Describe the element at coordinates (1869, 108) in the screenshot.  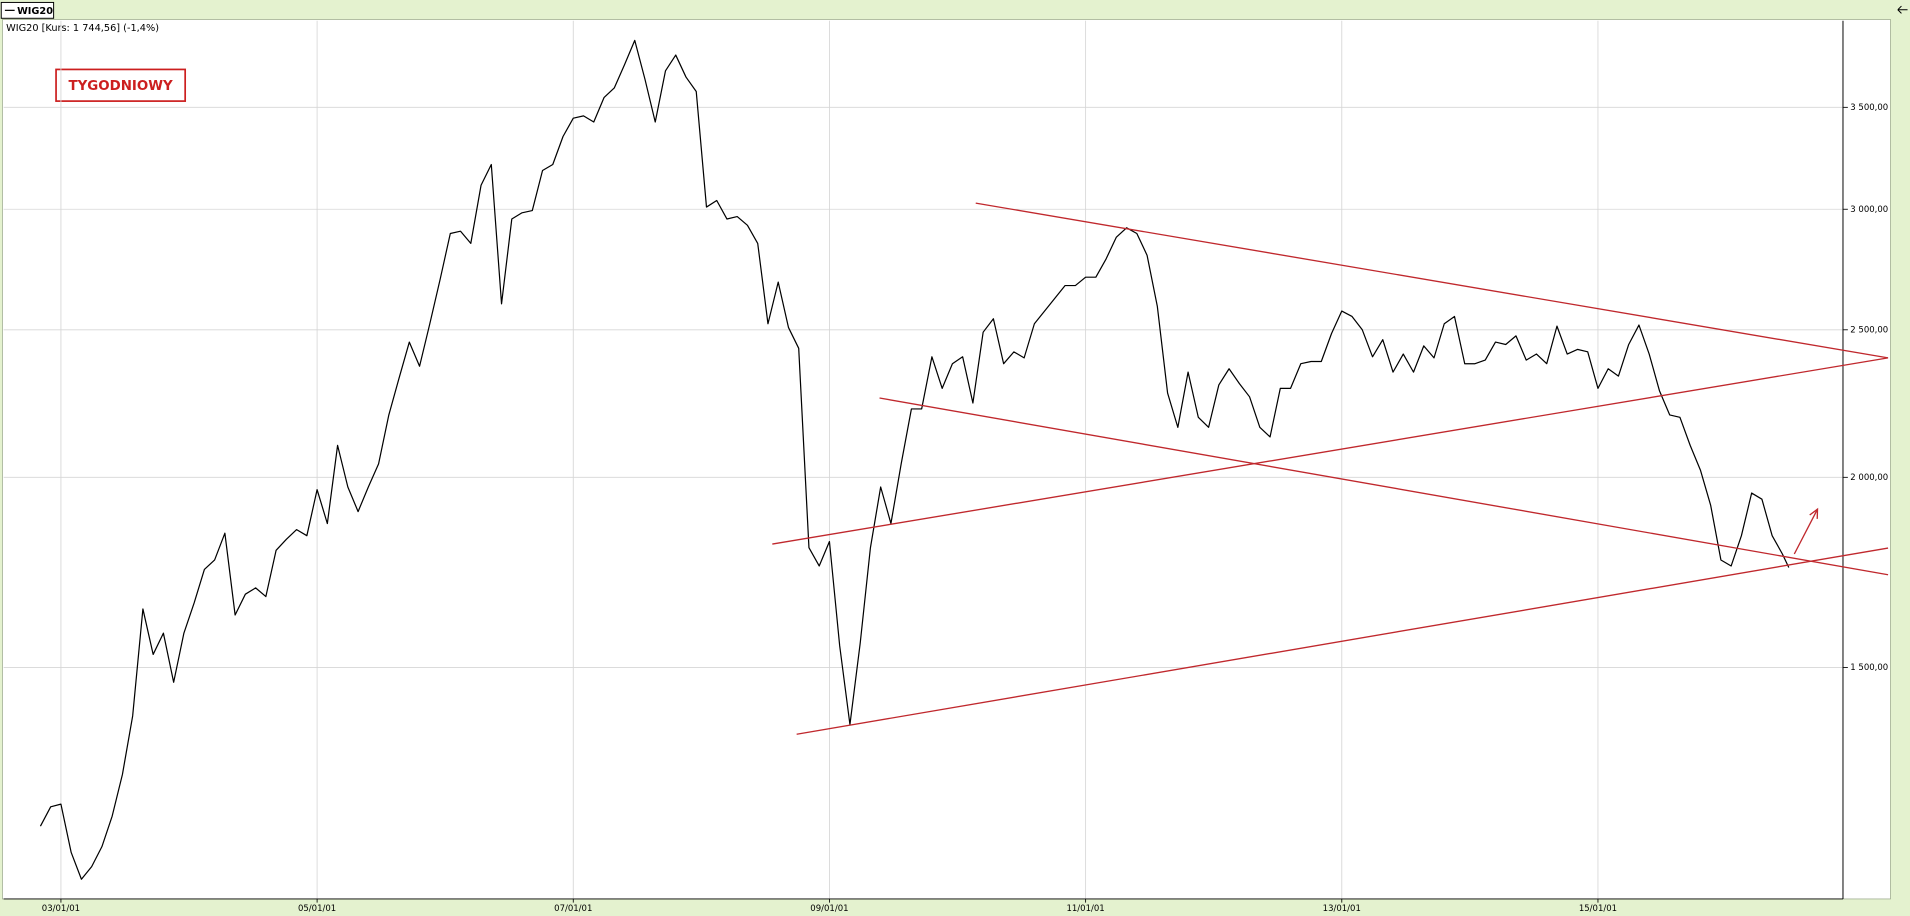
I see `y-tick-label: 3 500,00` at that location.